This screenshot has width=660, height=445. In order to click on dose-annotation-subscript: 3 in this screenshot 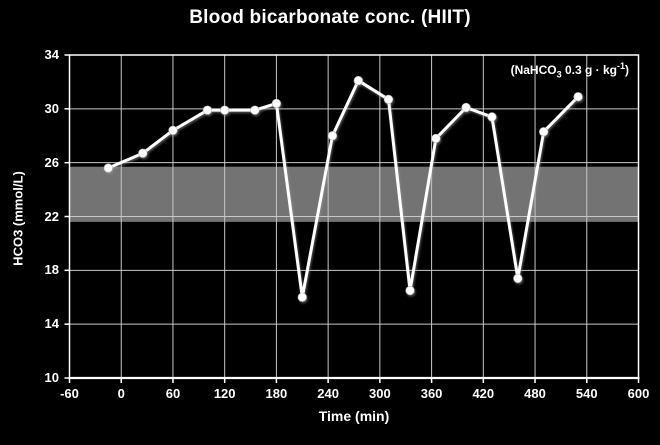, I will do `click(559, 74)`.